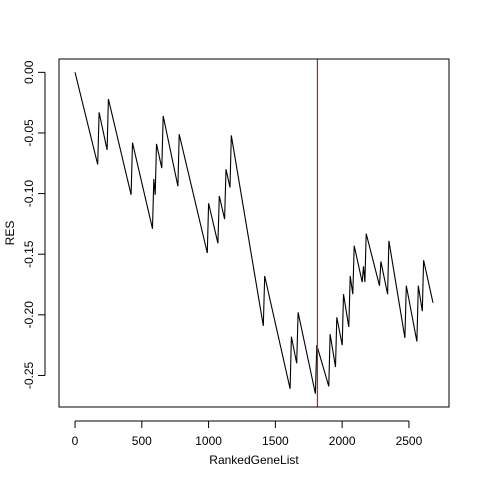 This screenshot has height=480, width=480. What do you see at coordinates (29, 194) in the screenshot?
I see `y-tick-label: -0.10` at bounding box center [29, 194].